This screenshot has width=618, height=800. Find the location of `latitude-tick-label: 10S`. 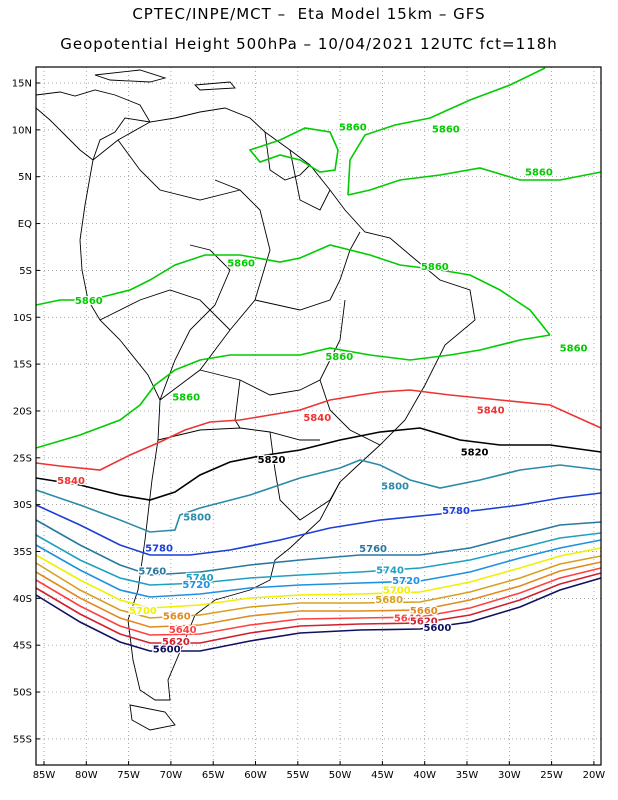

latitude-tick-label: 10S is located at coordinates (22, 318).